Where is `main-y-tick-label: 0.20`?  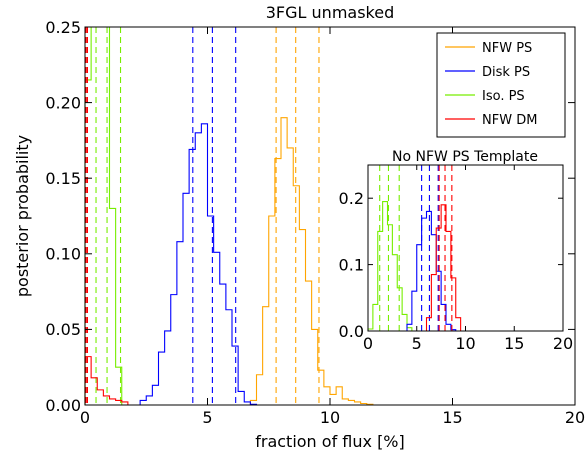
main-y-tick-label: 0.20 is located at coordinates (63, 102).